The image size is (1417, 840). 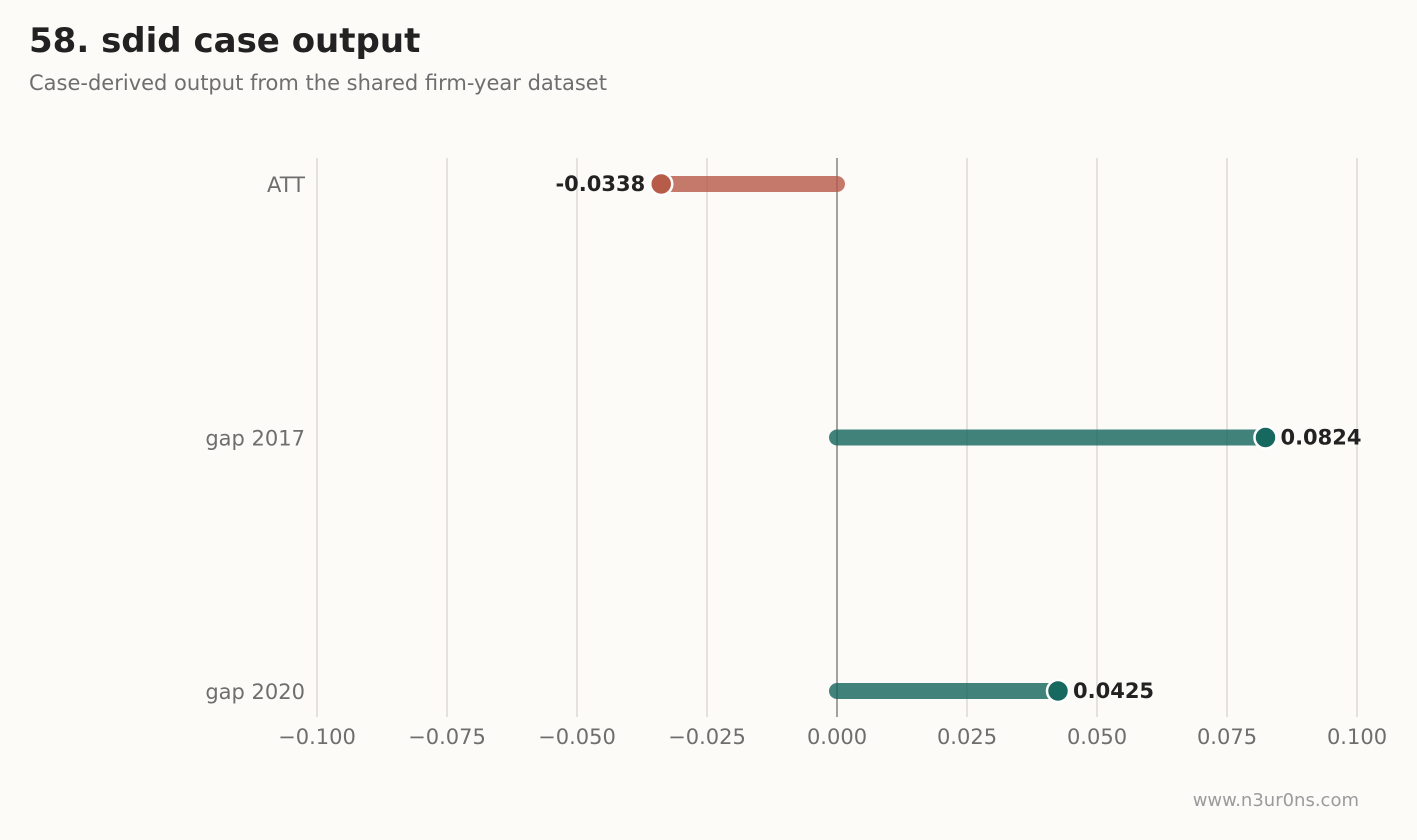 I want to click on y-category-label: gap 2017, so click(x=255, y=439).